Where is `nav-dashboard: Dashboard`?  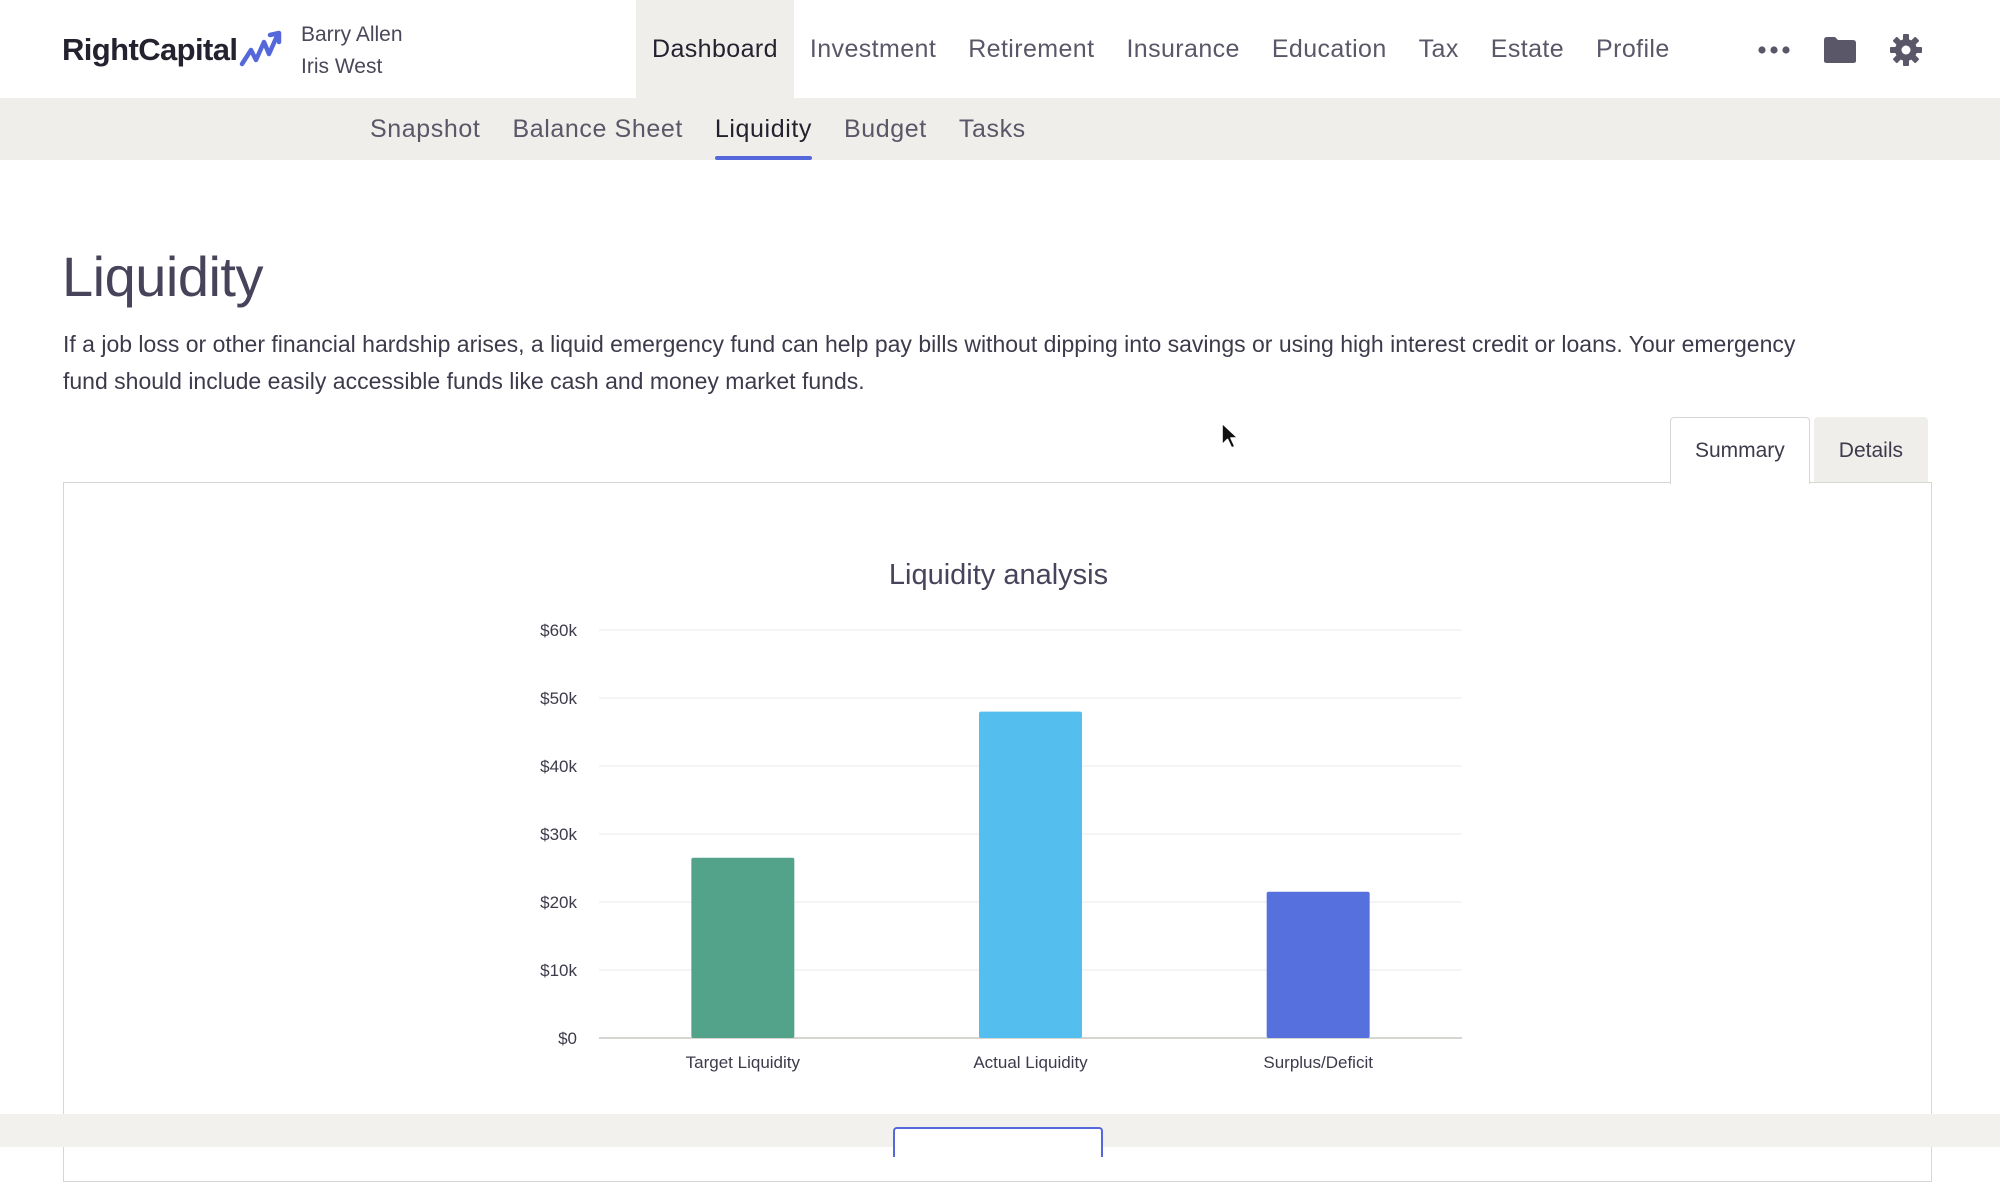 nav-dashboard: Dashboard is located at coordinates (715, 49).